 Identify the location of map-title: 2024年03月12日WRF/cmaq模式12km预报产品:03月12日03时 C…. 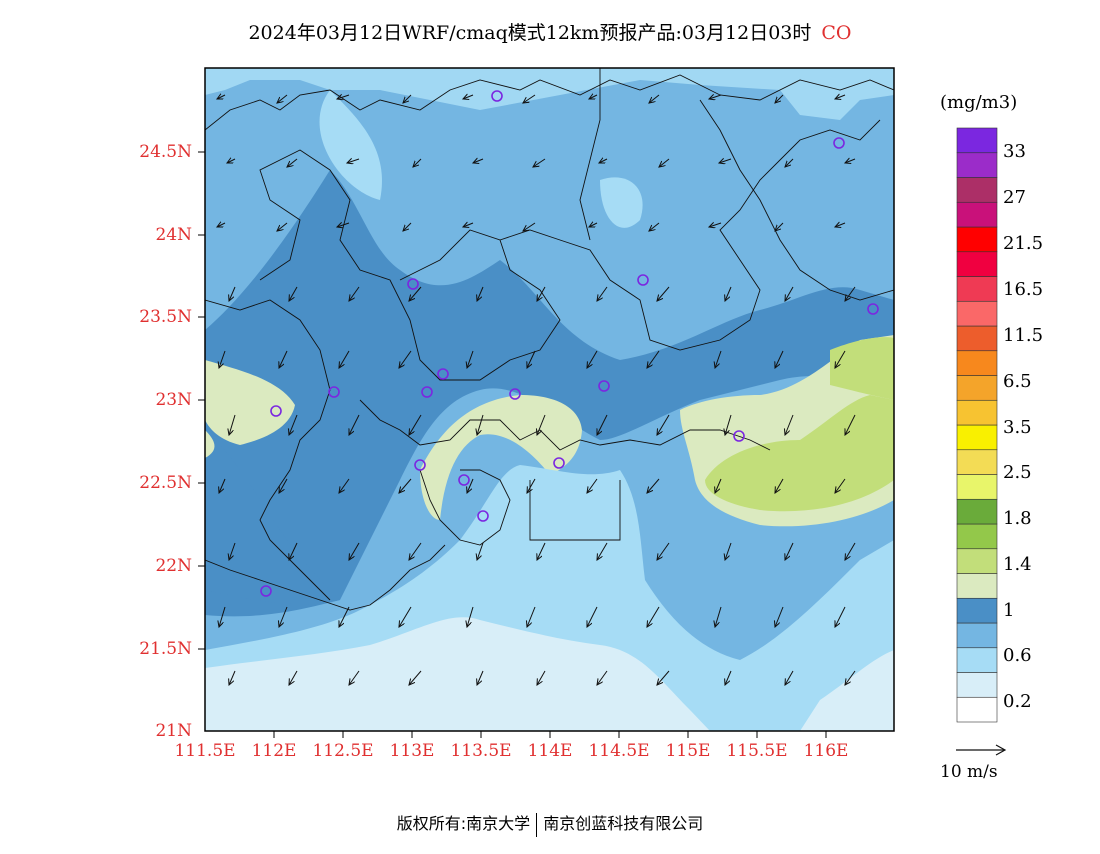
(550, 31).